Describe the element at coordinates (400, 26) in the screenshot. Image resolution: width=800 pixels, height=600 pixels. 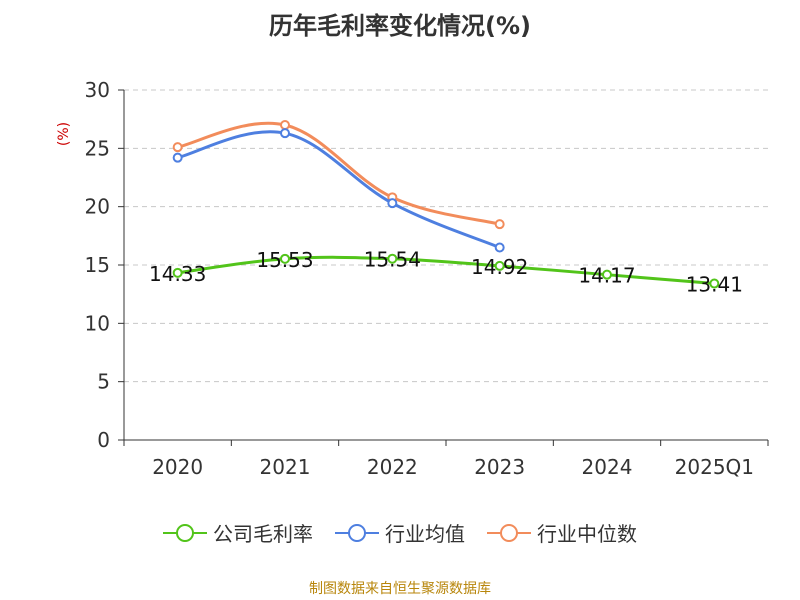
I see `chart-title: 历年毛利率变化情况(%)` at that location.